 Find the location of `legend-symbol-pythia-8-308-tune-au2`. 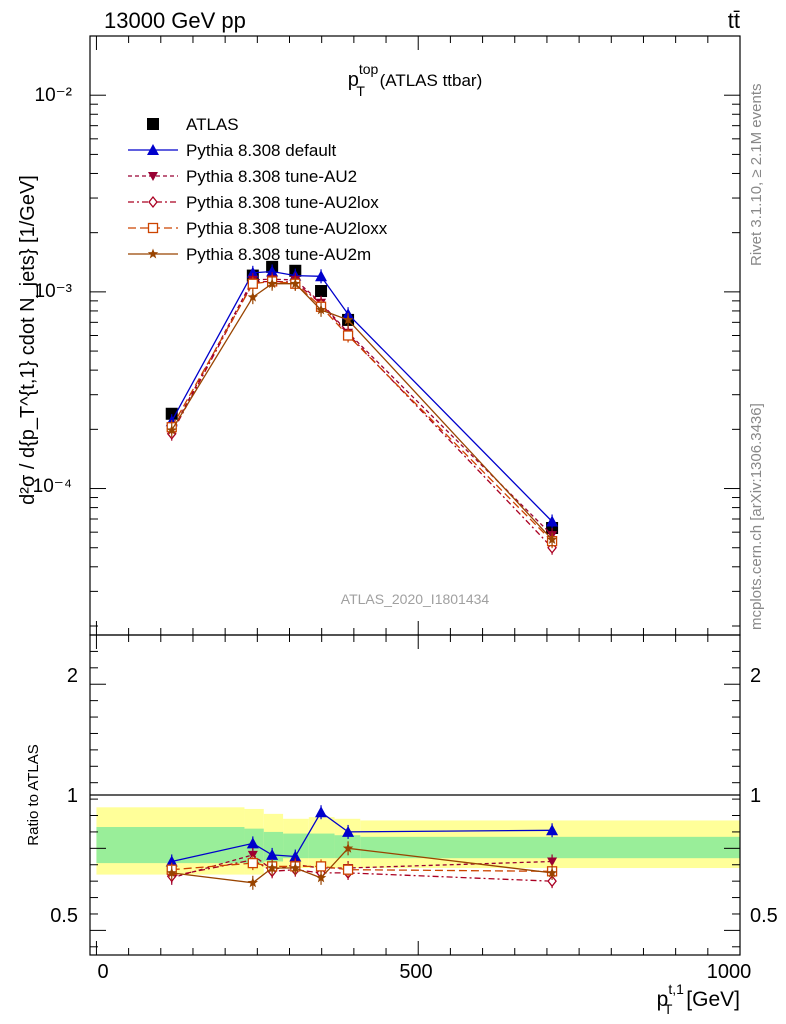

legend-symbol-pythia-8-308-tune-au2 is located at coordinates (153, 176).